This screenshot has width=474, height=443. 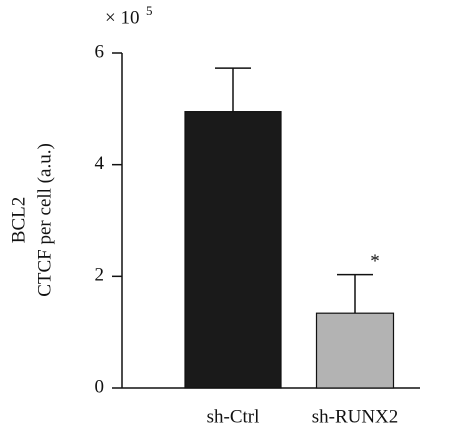 I want to click on y-axis-label: CTCF per cell (a.u.), so click(x=44, y=220).